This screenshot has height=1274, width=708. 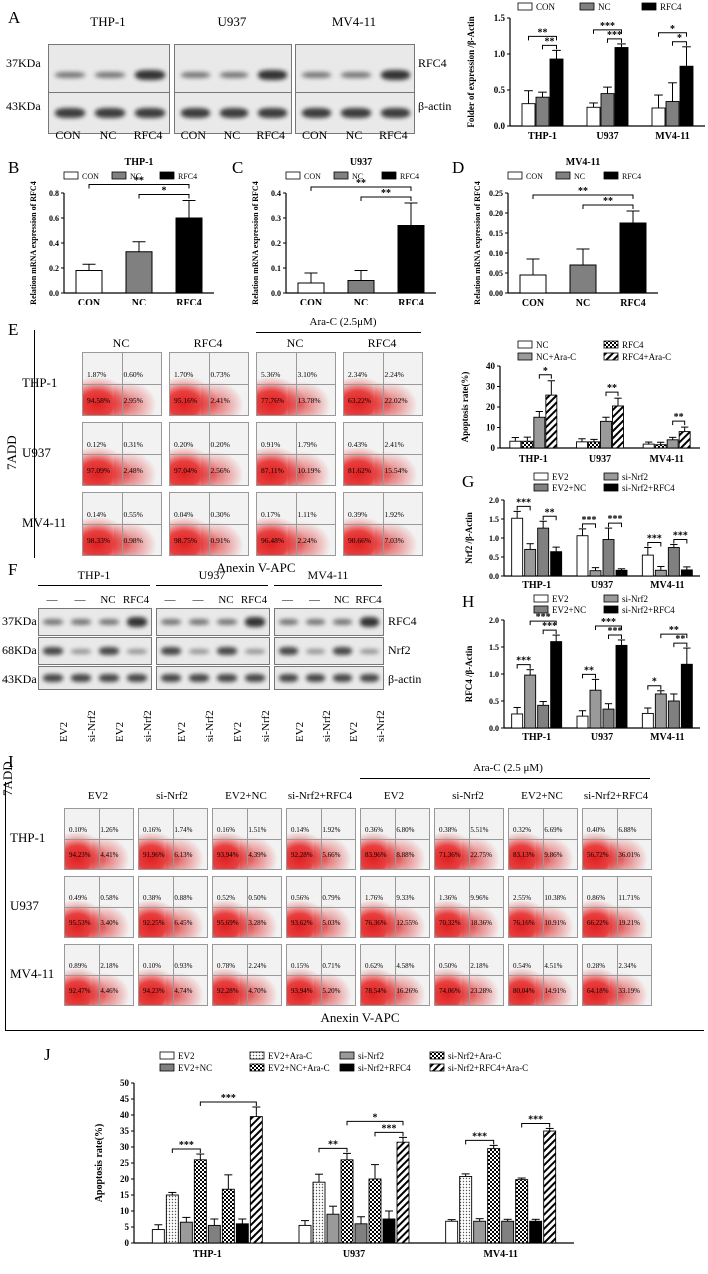 What do you see at coordinates (604, 7) in the screenshot?
I see `legend-label: NC` at bounding box center [604, 7].